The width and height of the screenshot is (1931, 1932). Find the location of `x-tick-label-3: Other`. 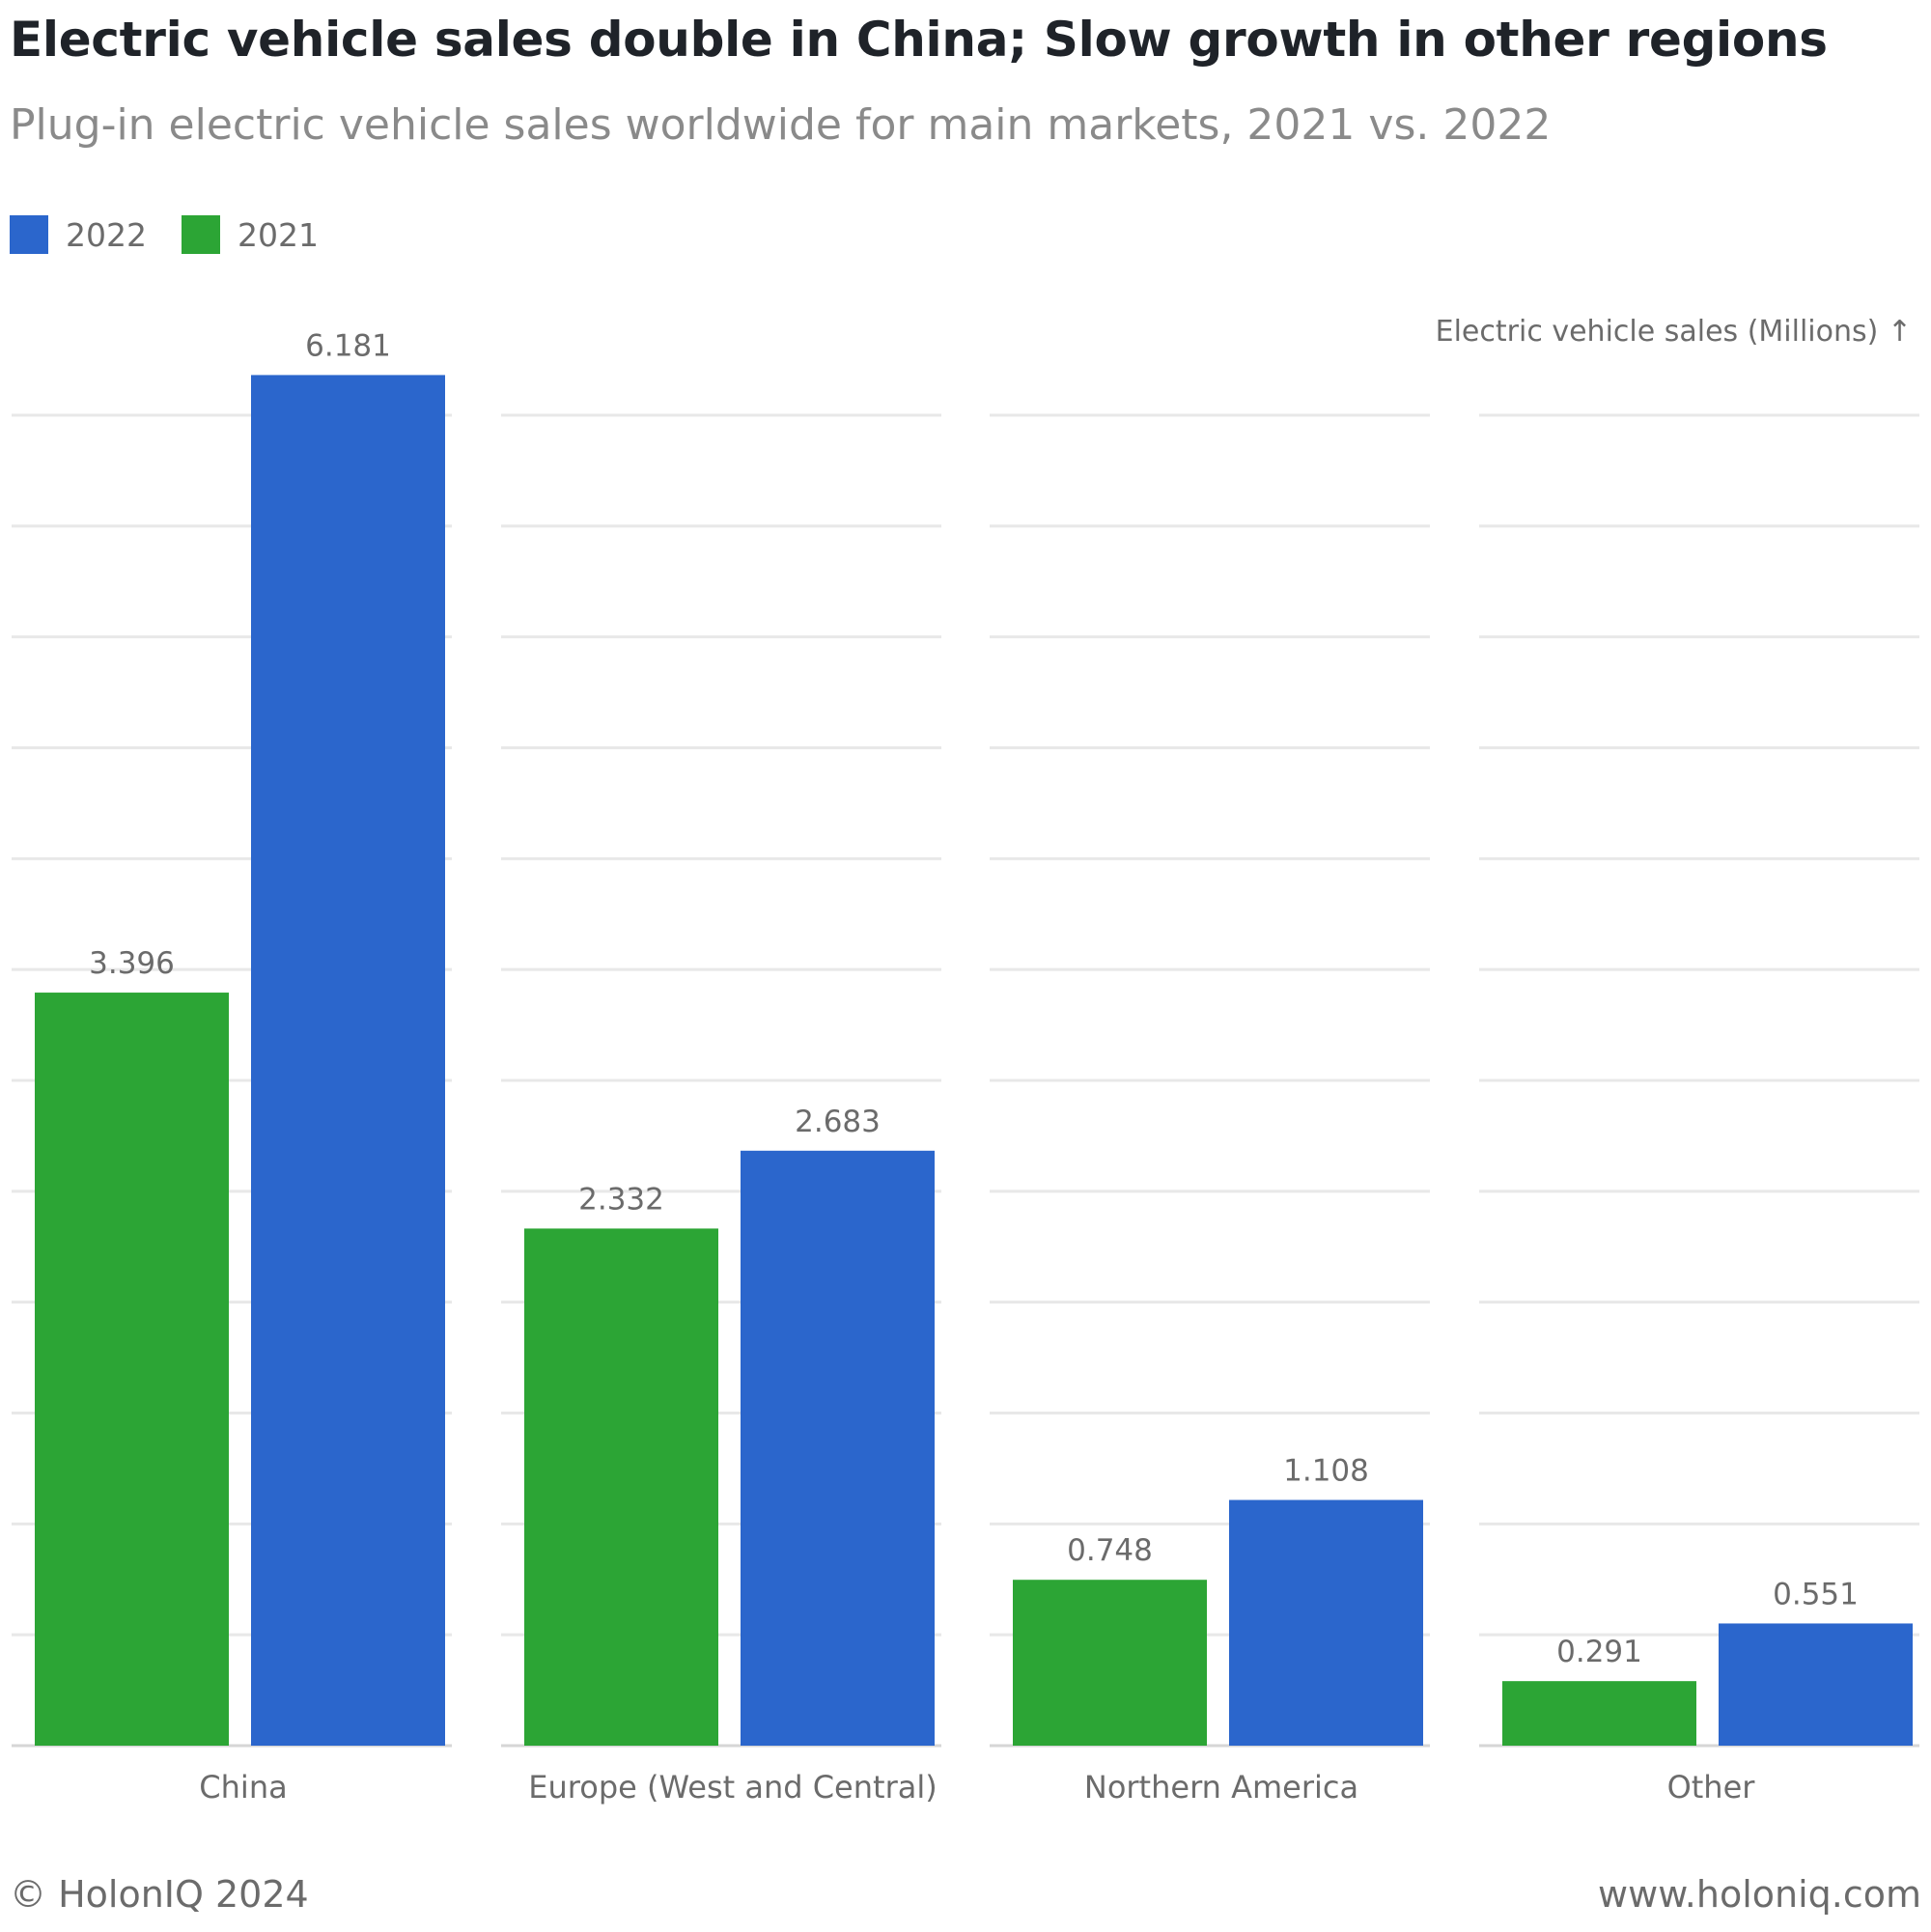

x-tick-label-3: Other is located at coordinates (1711, 1788).